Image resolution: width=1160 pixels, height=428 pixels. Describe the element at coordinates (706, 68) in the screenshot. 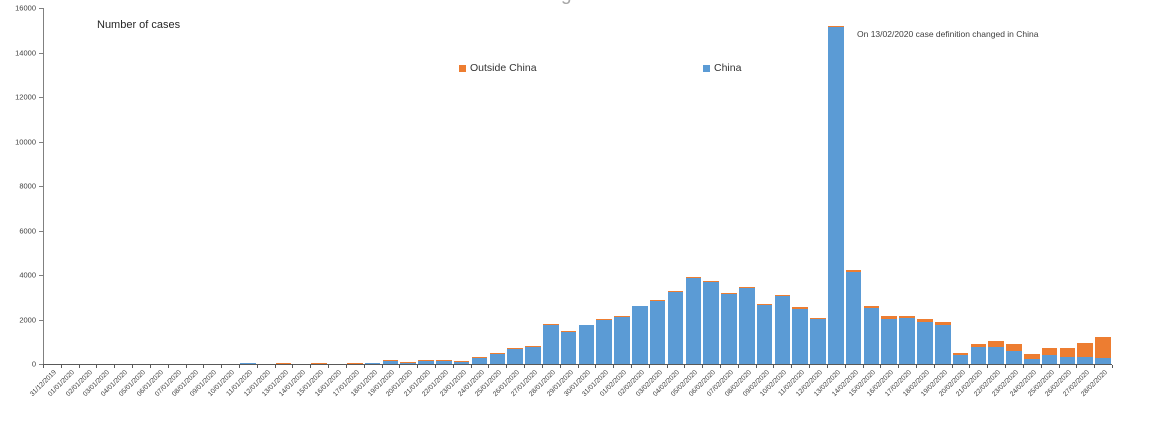

I see `legend-swatch-china-icon` at that location.